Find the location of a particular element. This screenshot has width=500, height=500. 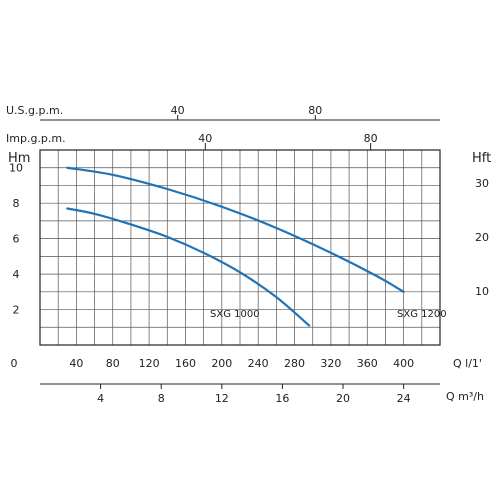

usgpm-label: U.S.g.p.m. is located at coordinates (34, 110).